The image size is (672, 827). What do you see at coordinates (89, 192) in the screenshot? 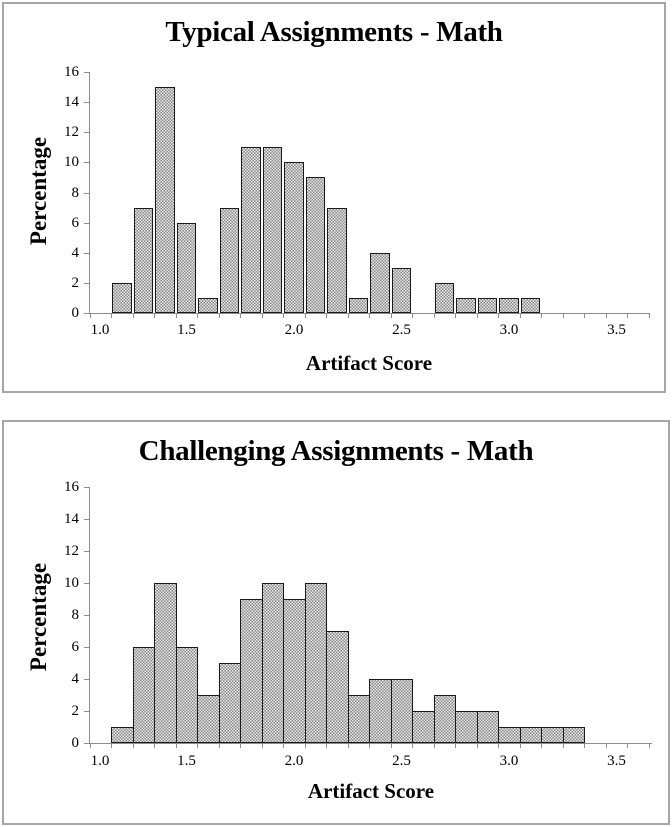
I see `y-axis-line` at bounding box center [89, 192].